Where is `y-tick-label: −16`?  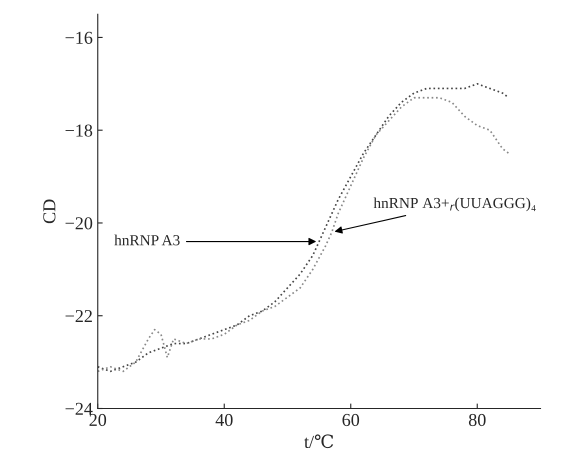
y-tick-label: −16 is located at coordinates (79, 38).